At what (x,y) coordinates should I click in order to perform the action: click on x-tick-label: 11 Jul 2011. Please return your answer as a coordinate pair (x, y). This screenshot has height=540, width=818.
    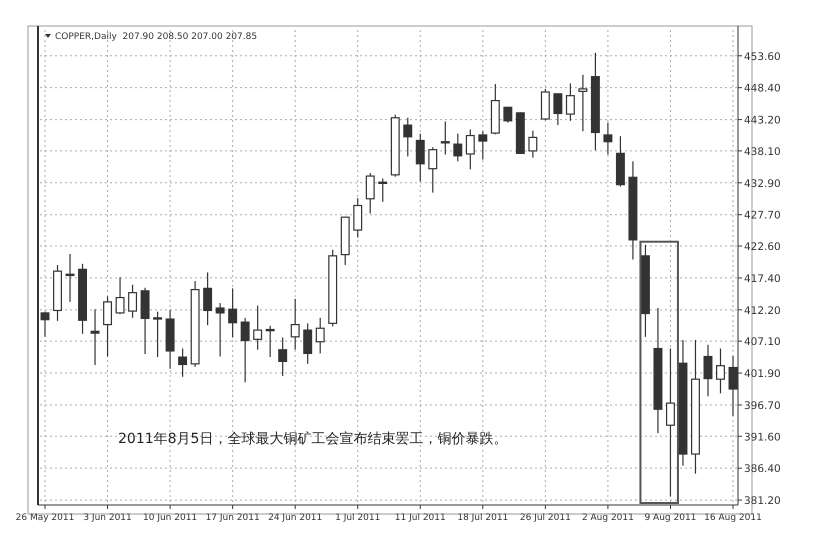
    Looking at the image, I should click on (420, 518).